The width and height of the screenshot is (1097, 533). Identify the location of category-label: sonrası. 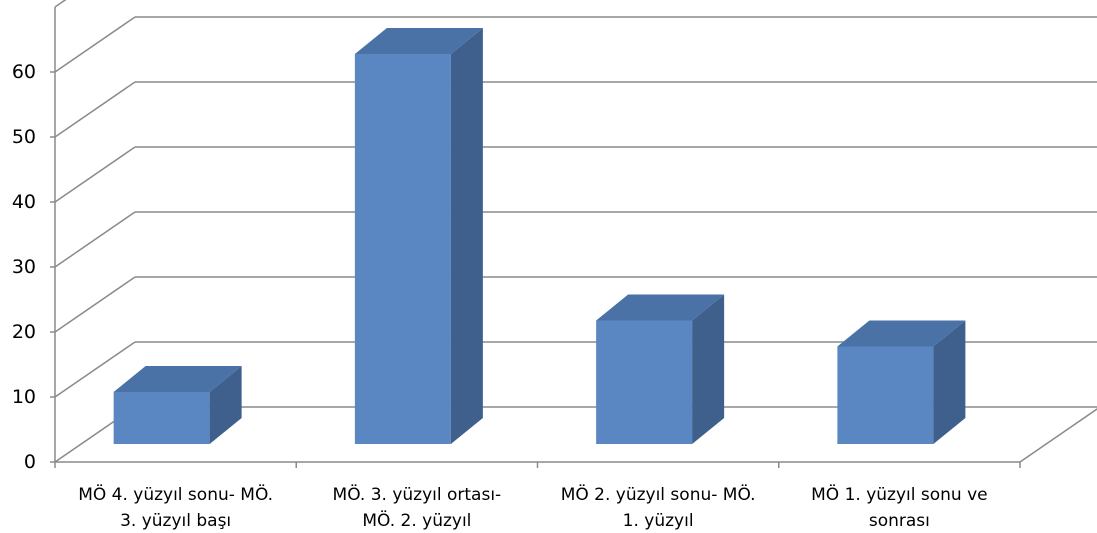
(899, 521).